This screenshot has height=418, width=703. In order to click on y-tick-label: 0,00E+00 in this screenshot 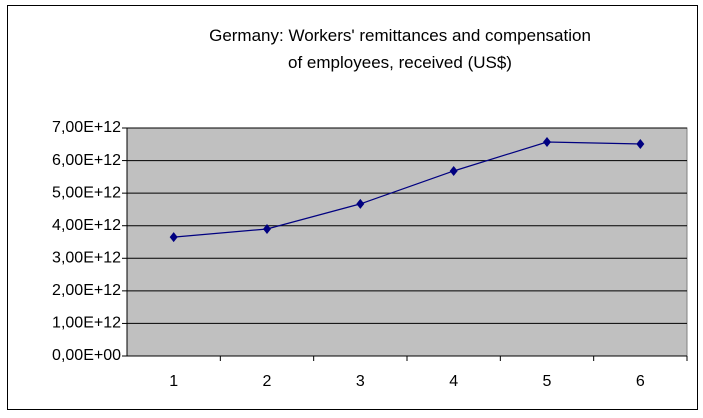, I will do `click(86, 355)`.